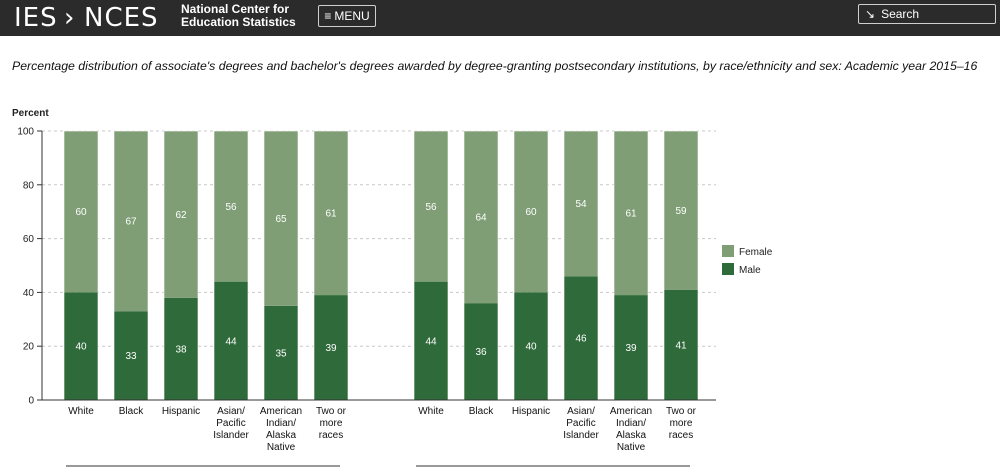 The width and height of the screenshot is (1000, 473). Describe the element at coordinates (29, 293) in the screenshot. I see `y-tick-label: 40` at that location.